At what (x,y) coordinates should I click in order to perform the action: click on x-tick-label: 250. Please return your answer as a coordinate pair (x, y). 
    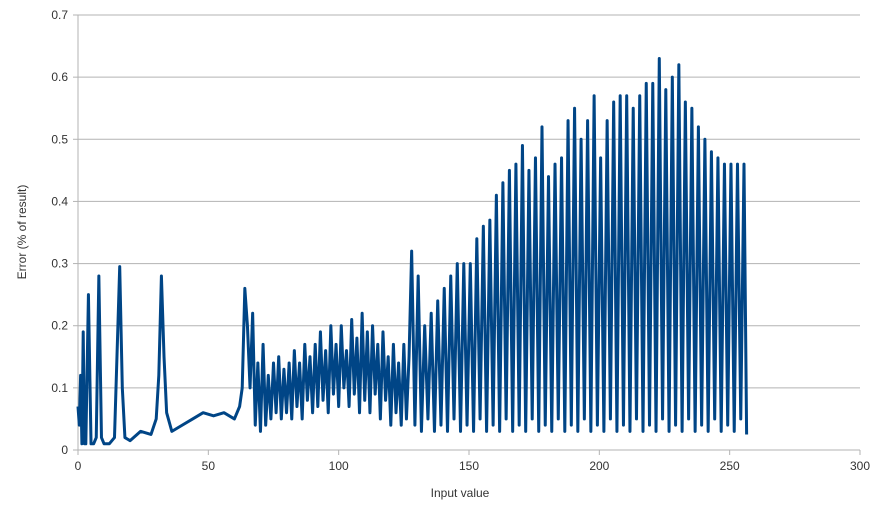
    Looking at the image, I should click on (730, 466).